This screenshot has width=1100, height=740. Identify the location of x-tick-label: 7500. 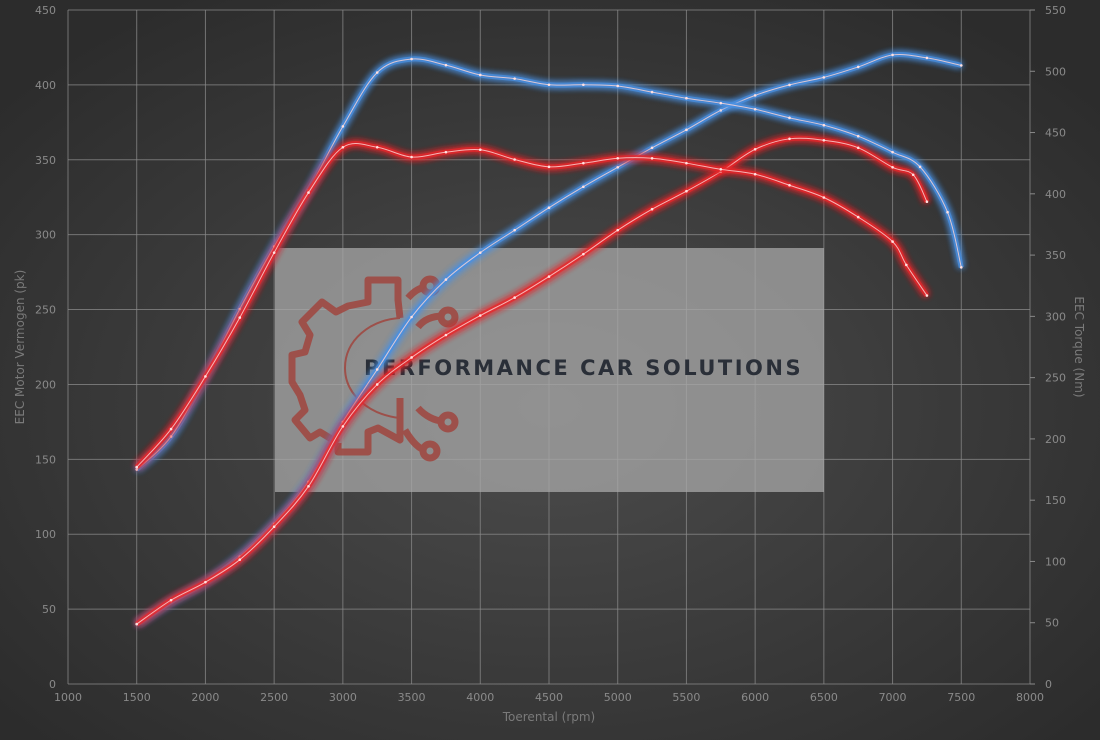
(961, 697).